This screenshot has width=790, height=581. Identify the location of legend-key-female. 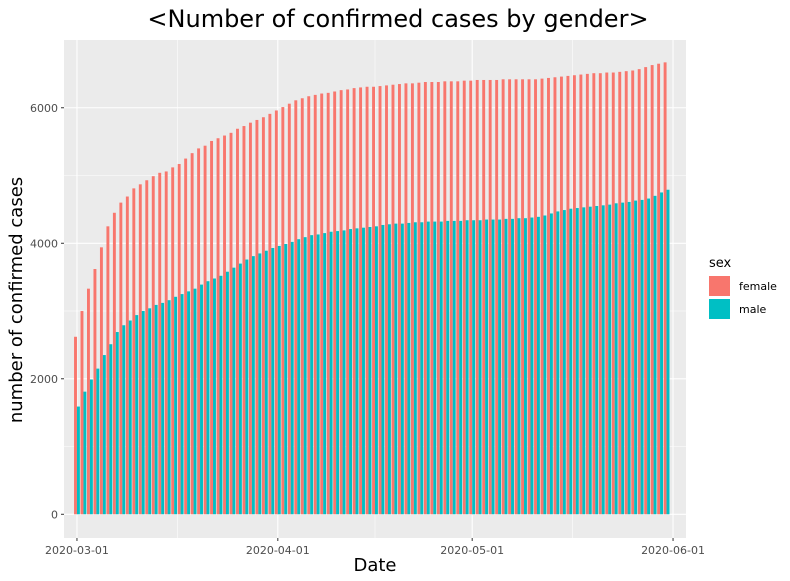
(719, 286).